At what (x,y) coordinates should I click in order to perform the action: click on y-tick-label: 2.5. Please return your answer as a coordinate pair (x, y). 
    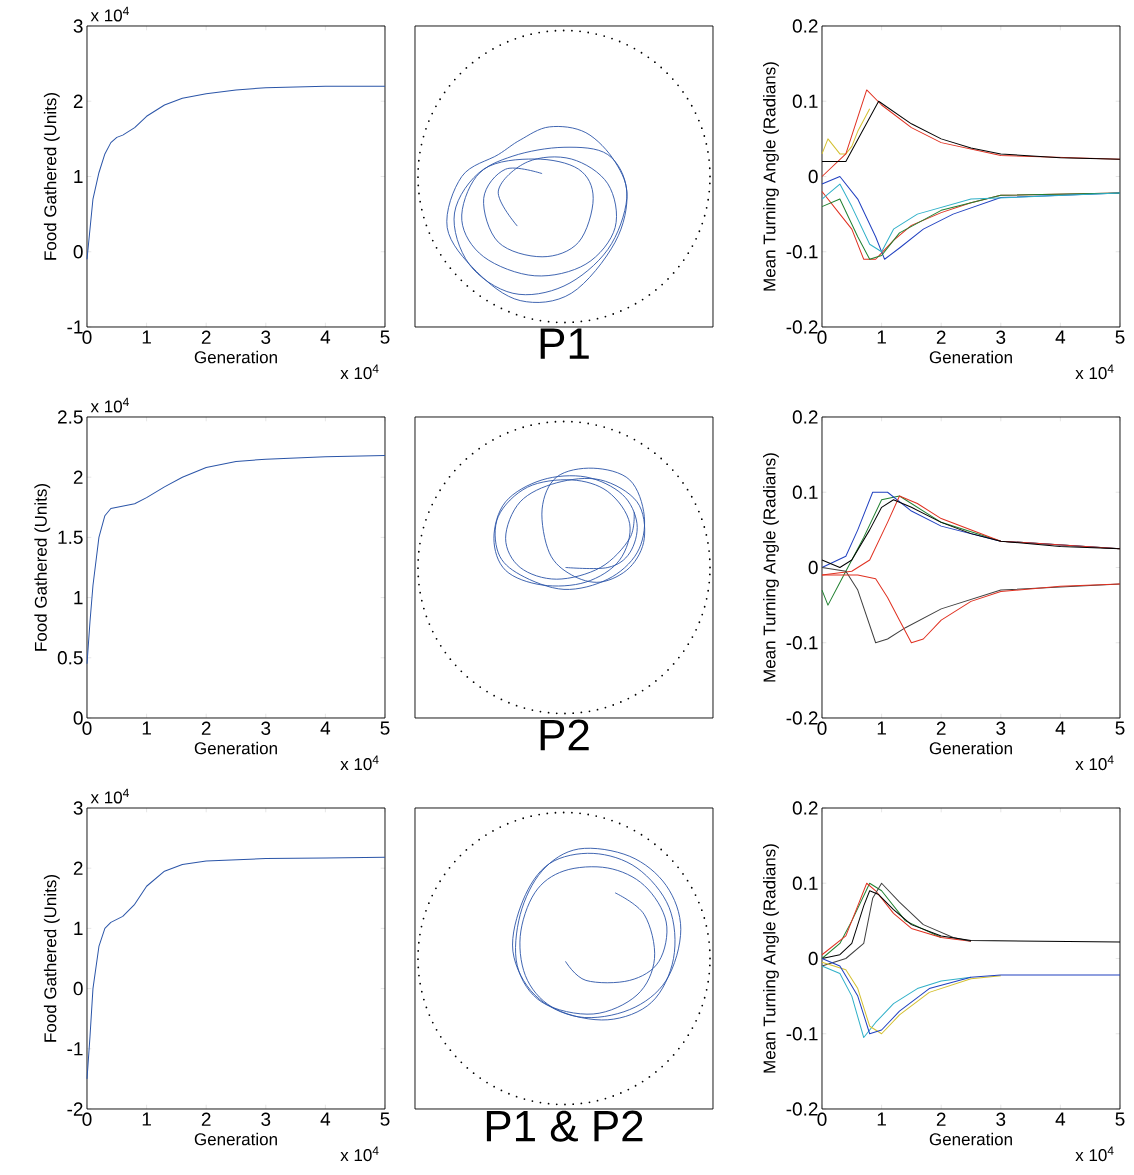
    Looking at the image, I should click on (70, 417).